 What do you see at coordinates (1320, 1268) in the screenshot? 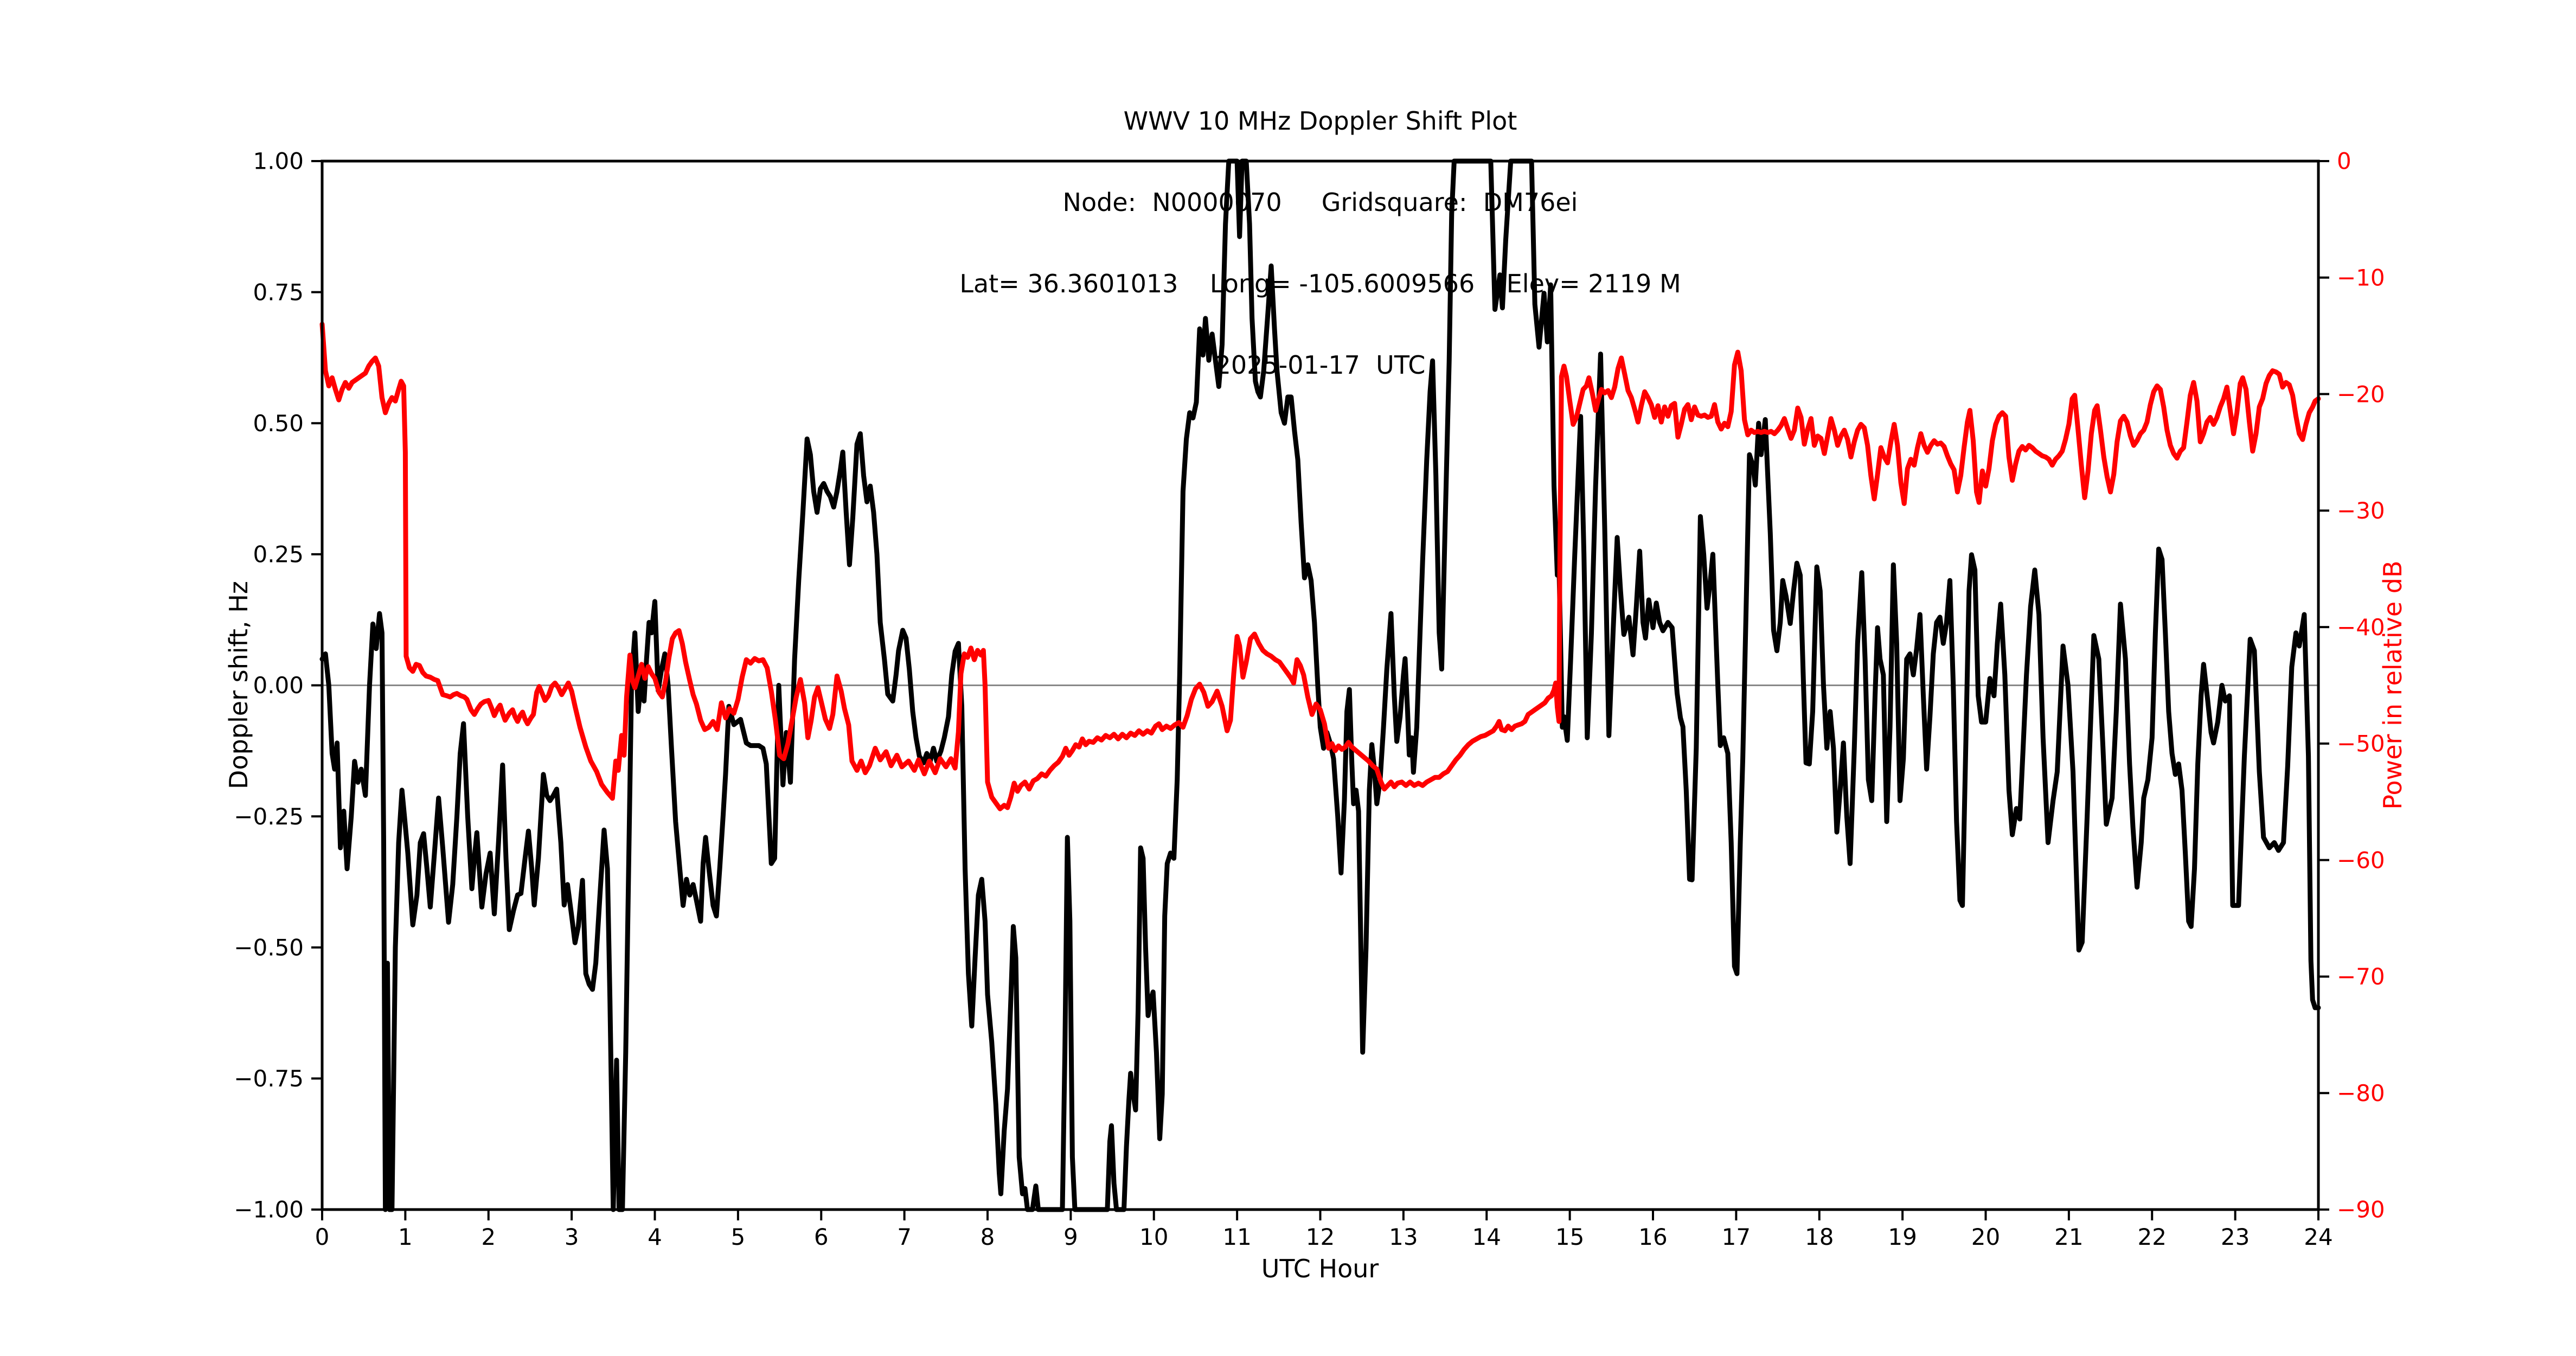
I see `x-axis-label: UTC Hour` at bounding box center [1320, 1268].